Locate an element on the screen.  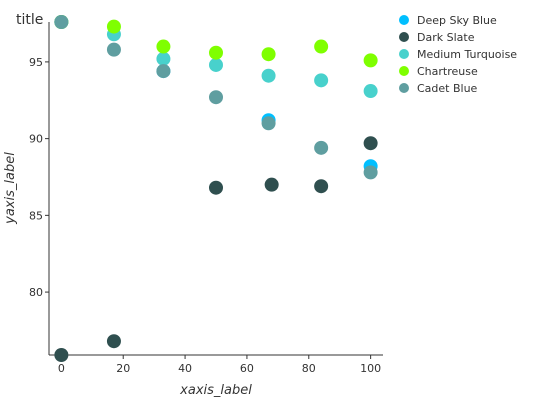
x-axis-ticks: 0 20 40 60 80 100 is located at coordinates (219, 365).